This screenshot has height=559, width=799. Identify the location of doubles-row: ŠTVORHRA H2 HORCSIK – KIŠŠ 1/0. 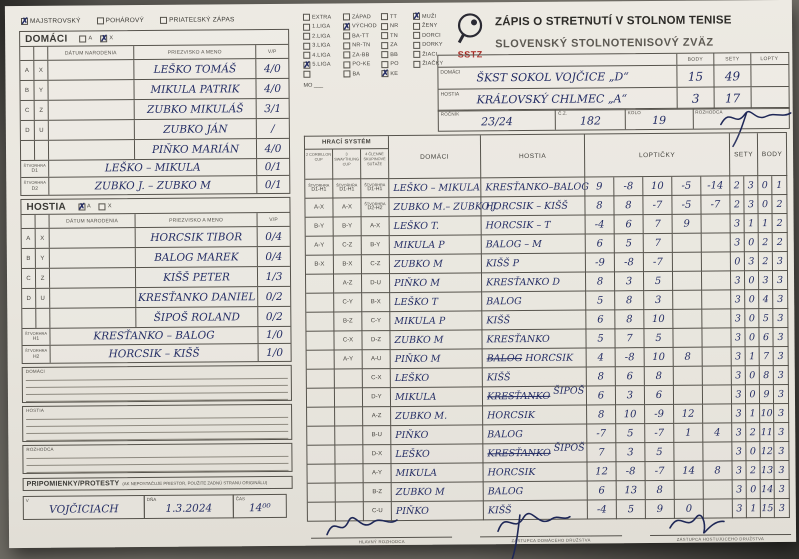
(156, 353).